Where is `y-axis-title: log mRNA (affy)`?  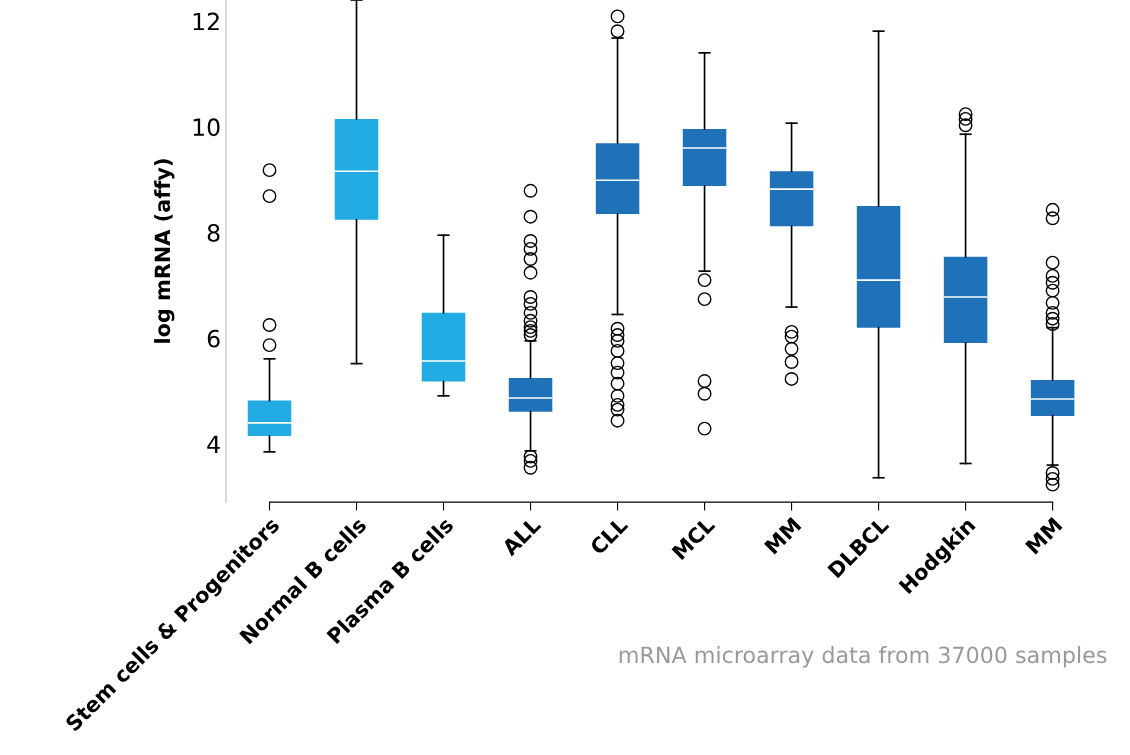
y-axis-title: log mRNA (affy) is located at coordinates (164, 251).